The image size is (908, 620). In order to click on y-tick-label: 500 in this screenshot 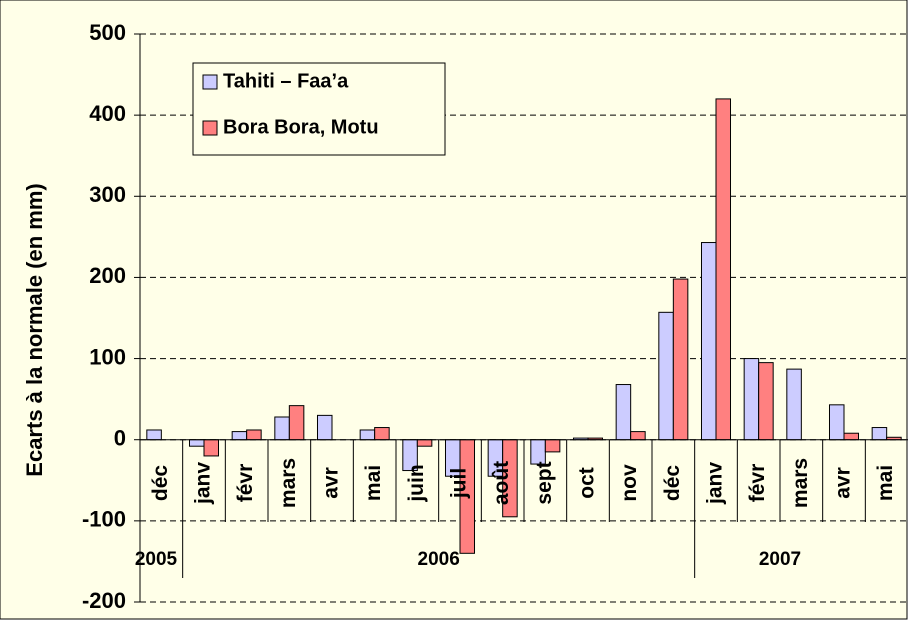, I will do `click(107, 32)`.